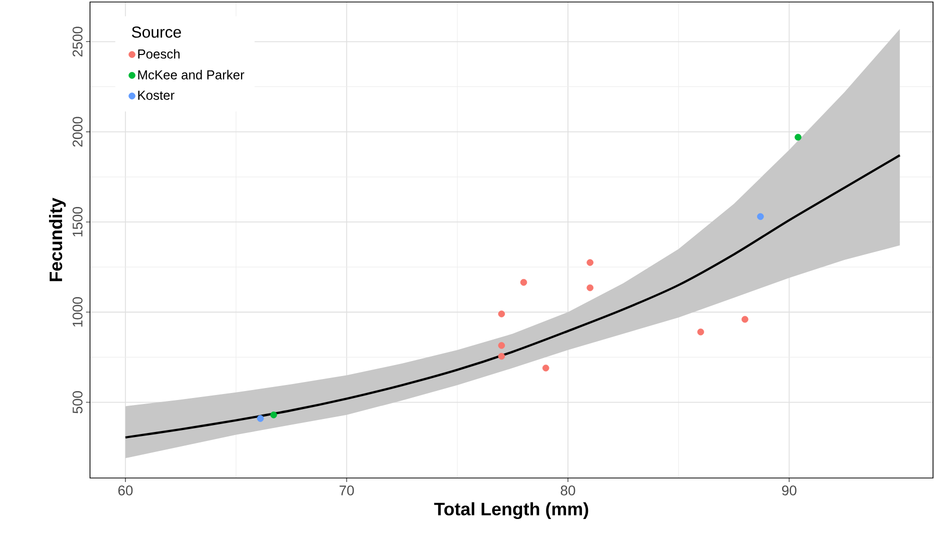 This screenshot has height=559, width=934. What do you see at coordinates (77, 312) in the screenshot?
I see `y-tick-label: 1000` at bounding box center [77, 312].